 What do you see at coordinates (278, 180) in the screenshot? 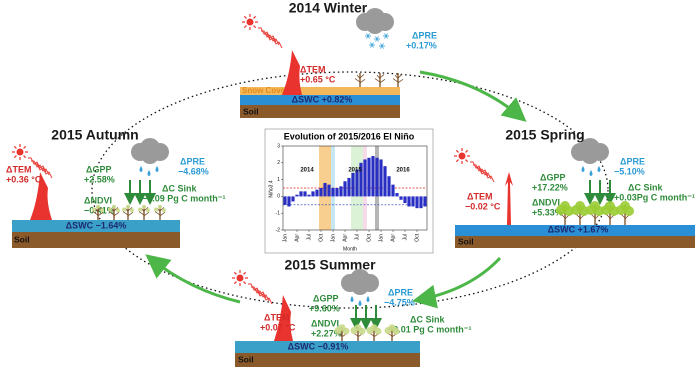
I see `y-tick-label: 1` at bounding box center [278, 180].